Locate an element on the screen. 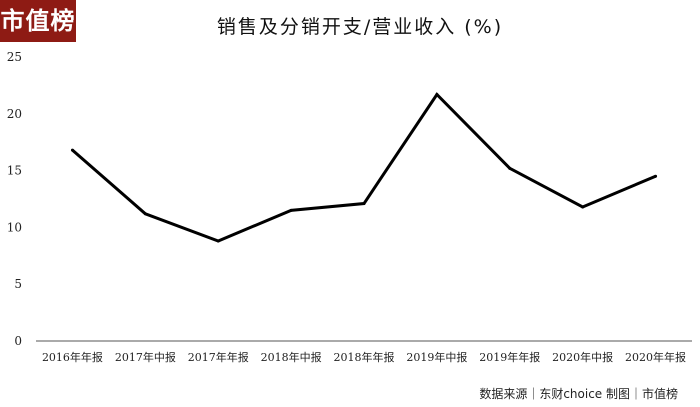 This screenshot has width=700, height=407. brand-logo: 市值榜 is located at coordinates (38, 21).